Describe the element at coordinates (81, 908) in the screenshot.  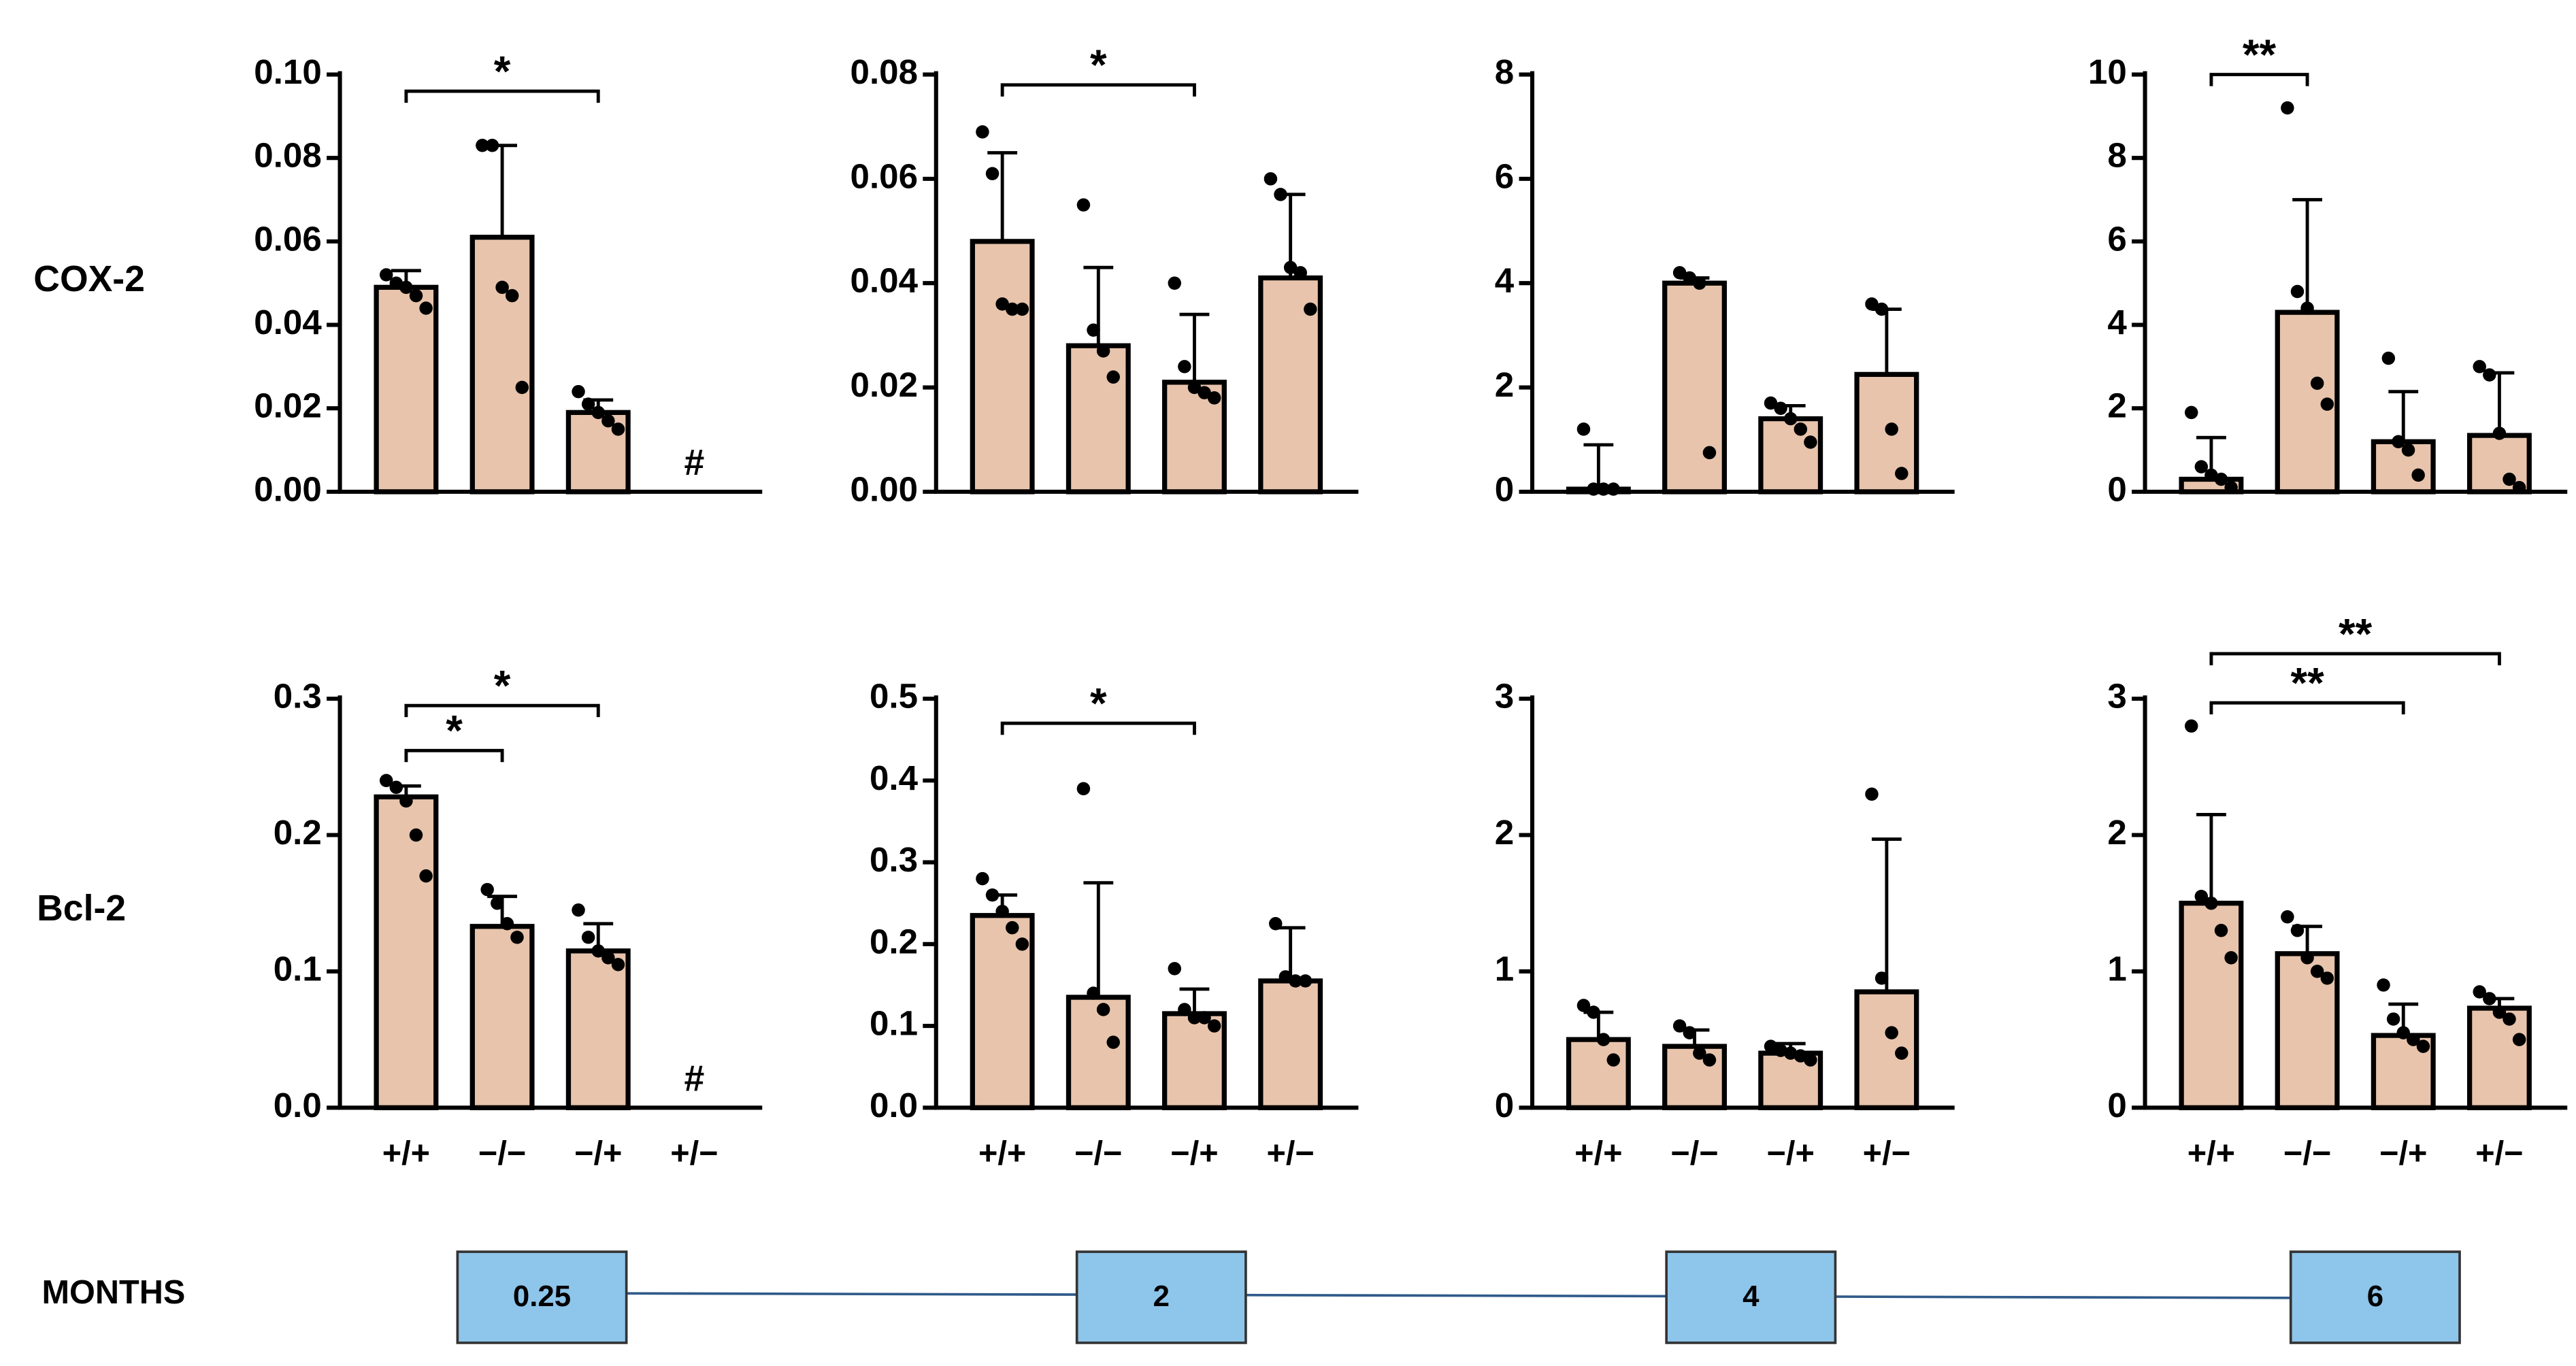
I see `row-label: Bcl-2` at that location.